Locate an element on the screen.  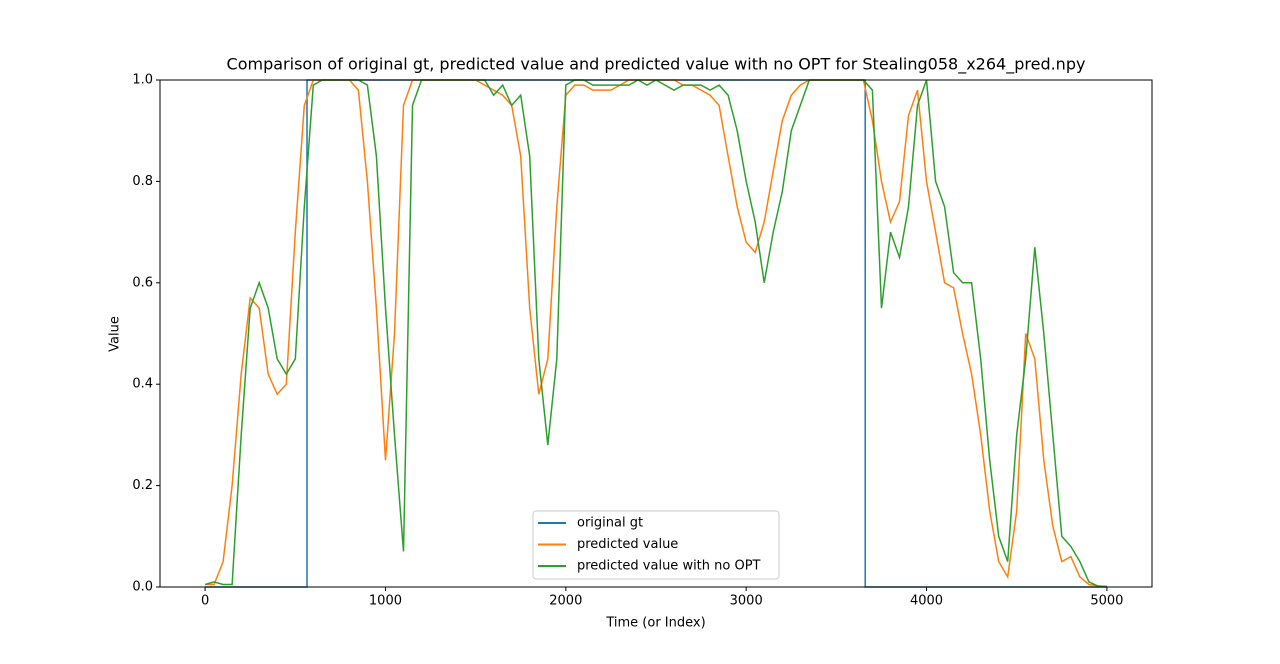
x-tick-label: 5000 is located at coordinates (1106, 601).